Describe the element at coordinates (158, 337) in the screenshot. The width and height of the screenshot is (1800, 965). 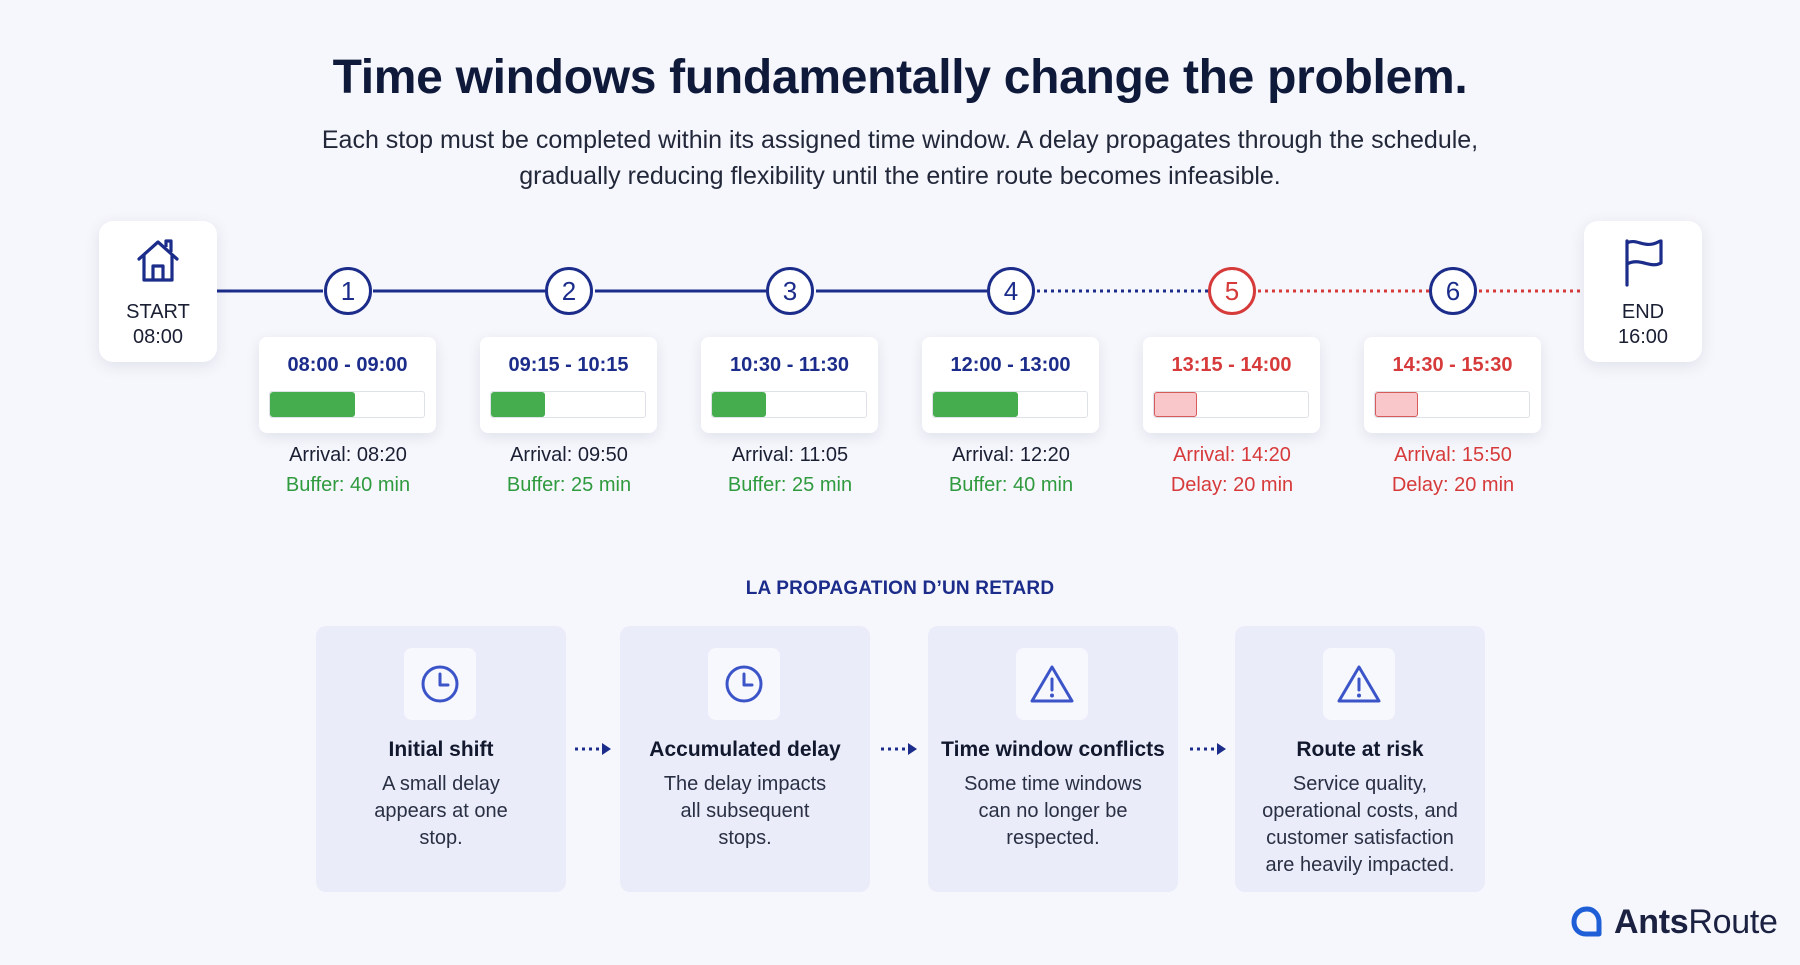
I see `start-time: 08:00` at that location.